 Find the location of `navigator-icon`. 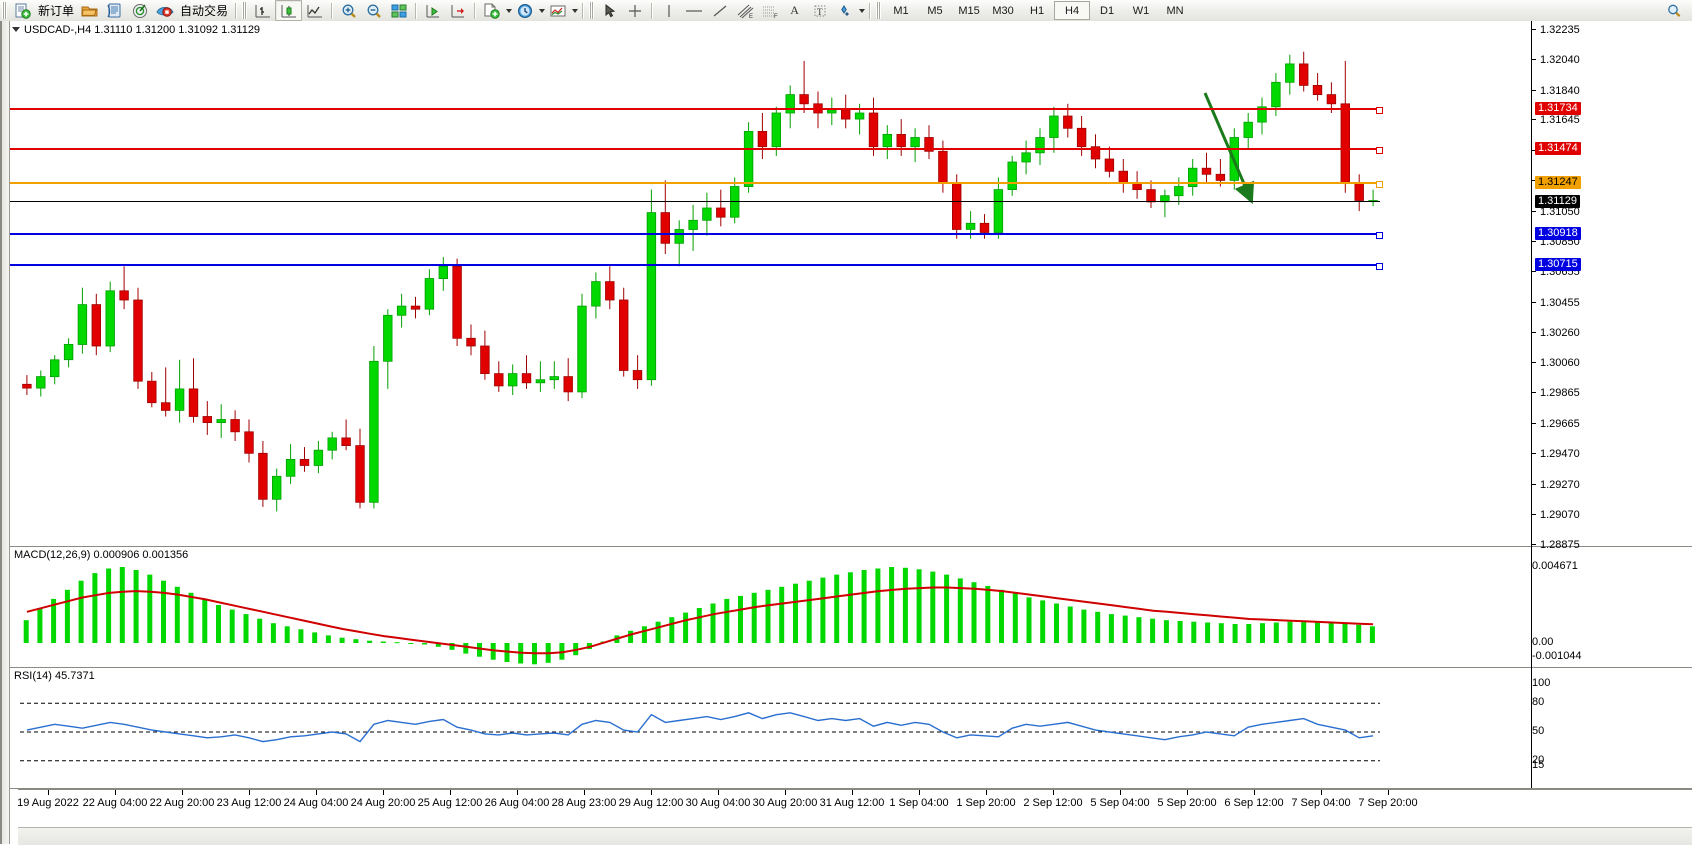

navigator-icon is located at coordinates (139, 10).